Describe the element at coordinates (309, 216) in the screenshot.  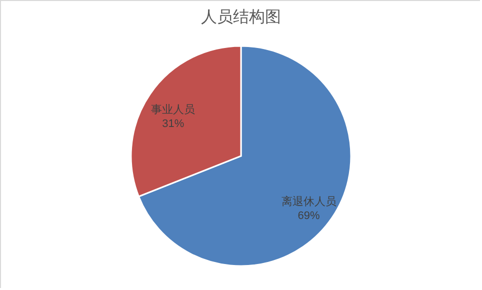
I see `data-label: 69%` at that location.